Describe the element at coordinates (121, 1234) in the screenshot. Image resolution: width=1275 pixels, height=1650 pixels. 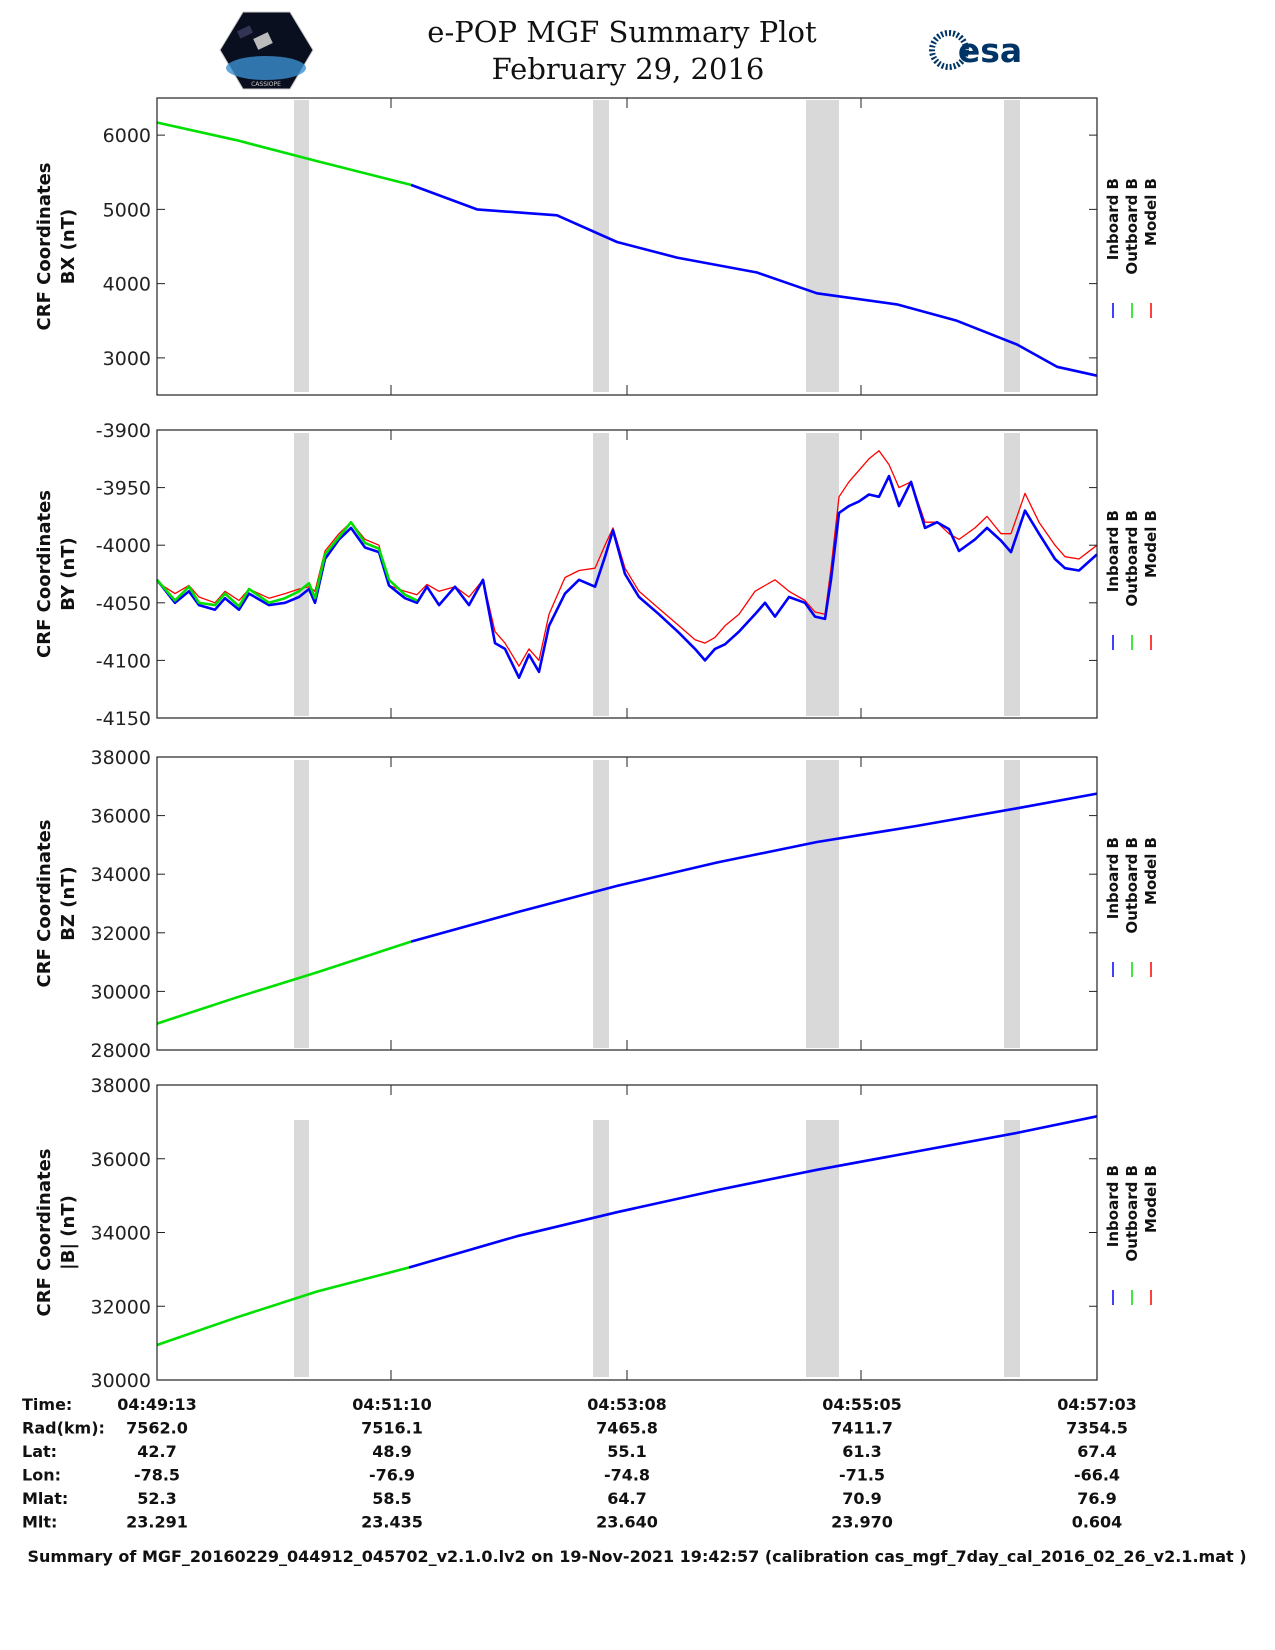
I see `y-tick-label: 34000` at that location.